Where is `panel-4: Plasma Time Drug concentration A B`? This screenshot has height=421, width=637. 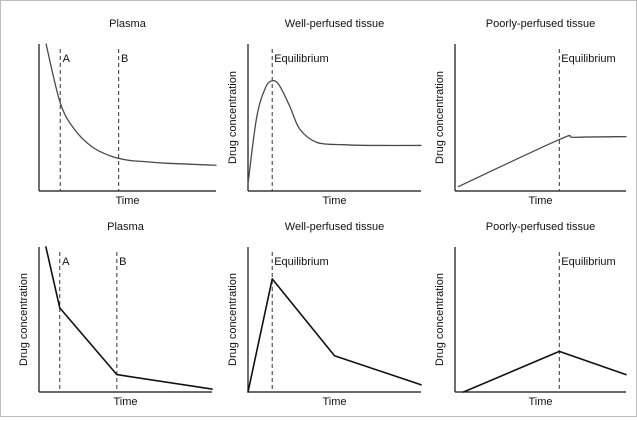
panel-4: Plasma Time Drug concentration A B is located at coordinates (115, 314).